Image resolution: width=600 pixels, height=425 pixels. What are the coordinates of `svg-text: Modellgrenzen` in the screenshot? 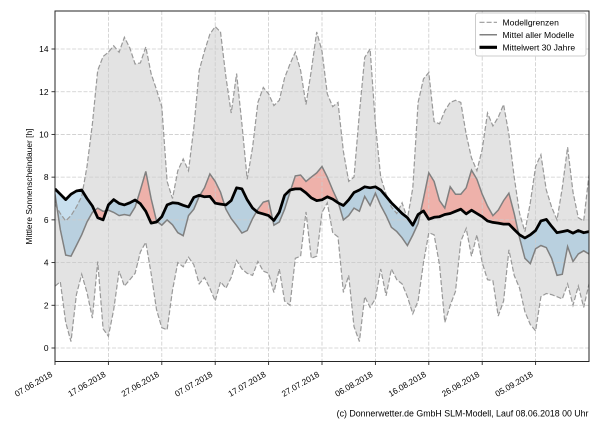 It's located at (531, 22).